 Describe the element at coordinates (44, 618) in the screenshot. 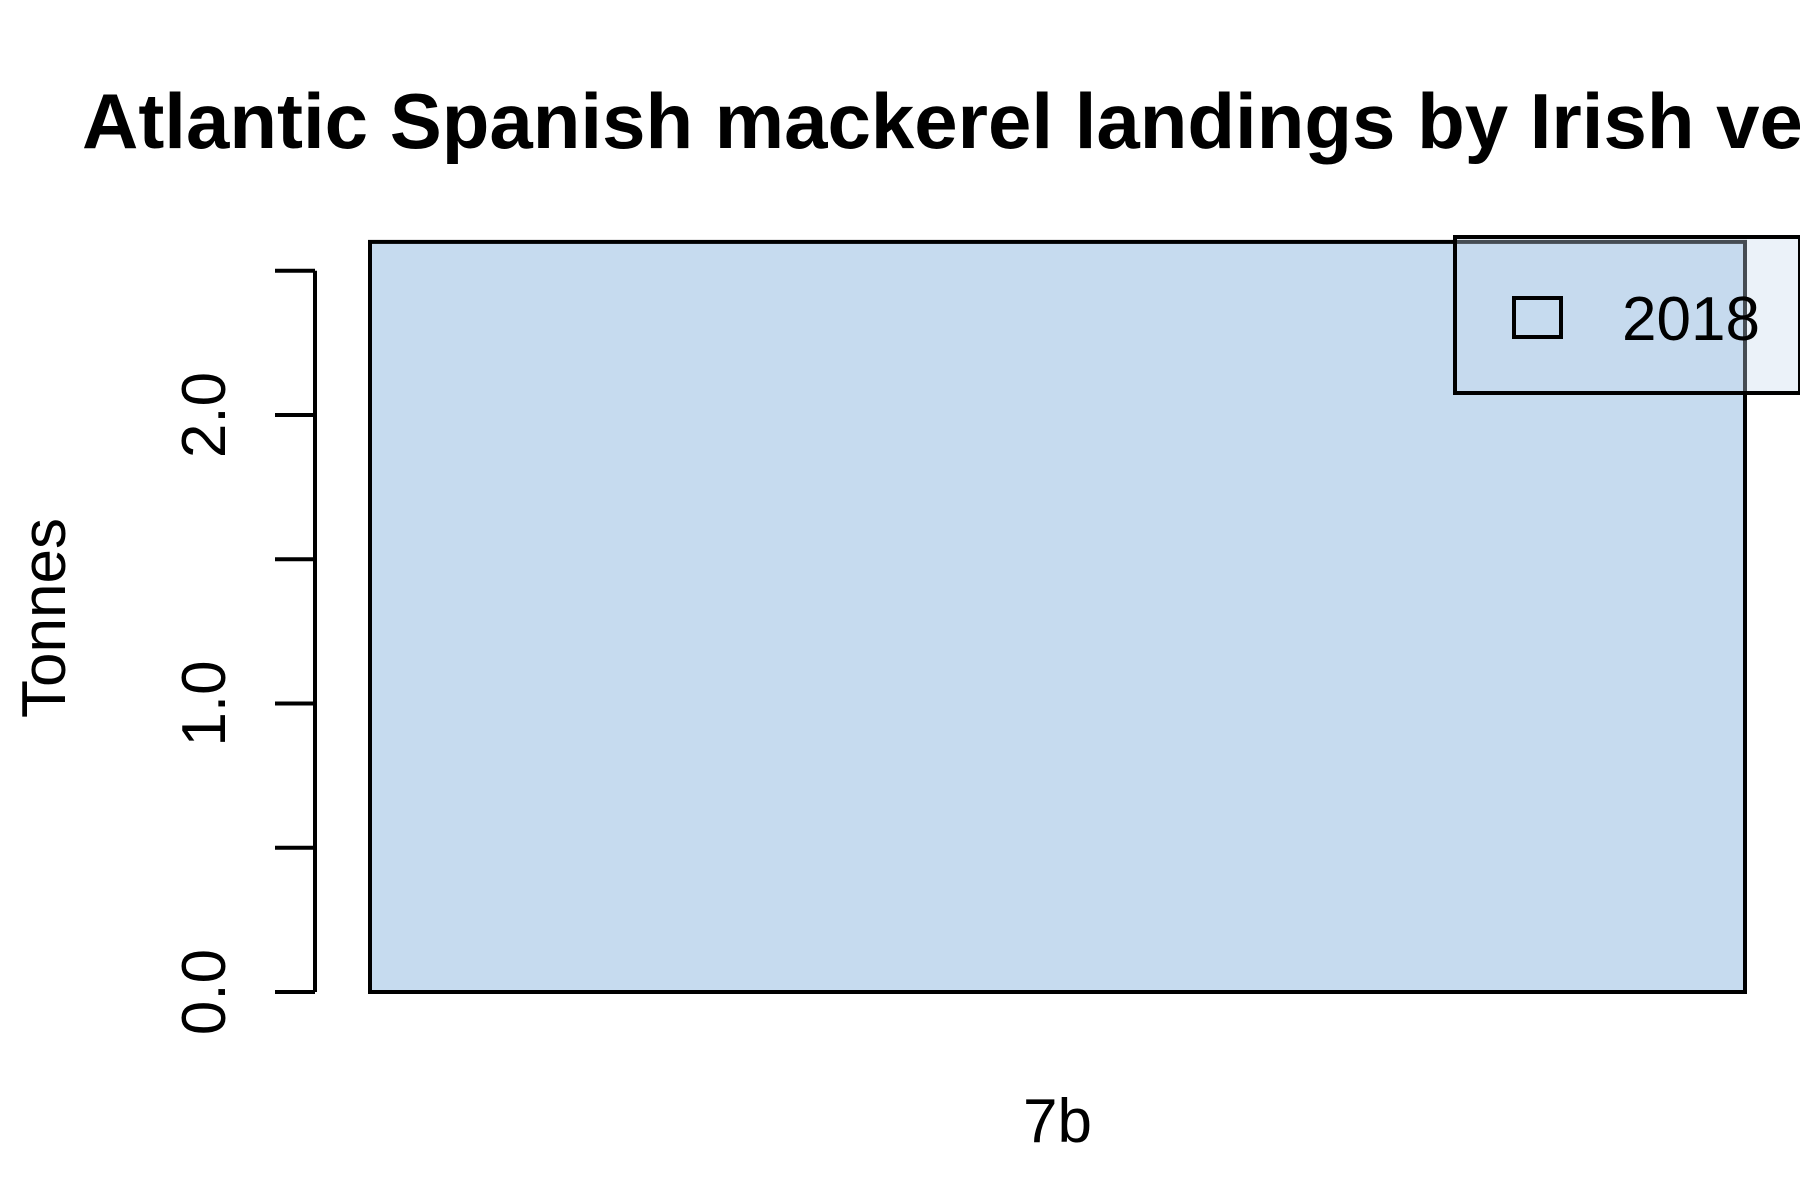

I see `y-axis-label: Tonnes` at that location.